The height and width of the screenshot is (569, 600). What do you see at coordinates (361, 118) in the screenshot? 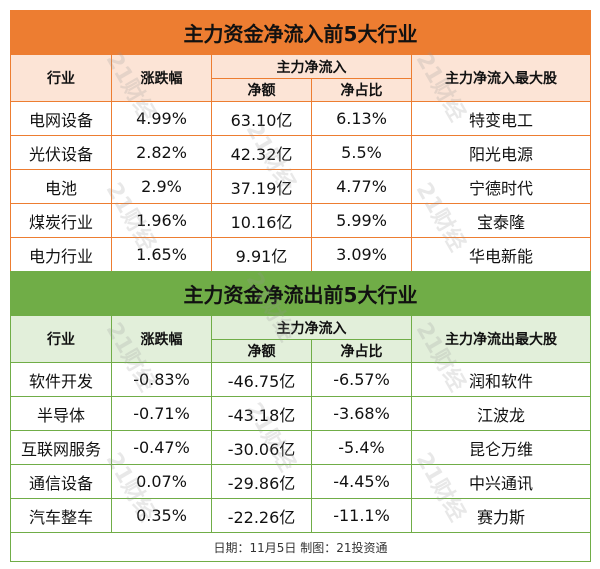
I see `cell-ratio: 6.13%` at bounding box center [361, 118].